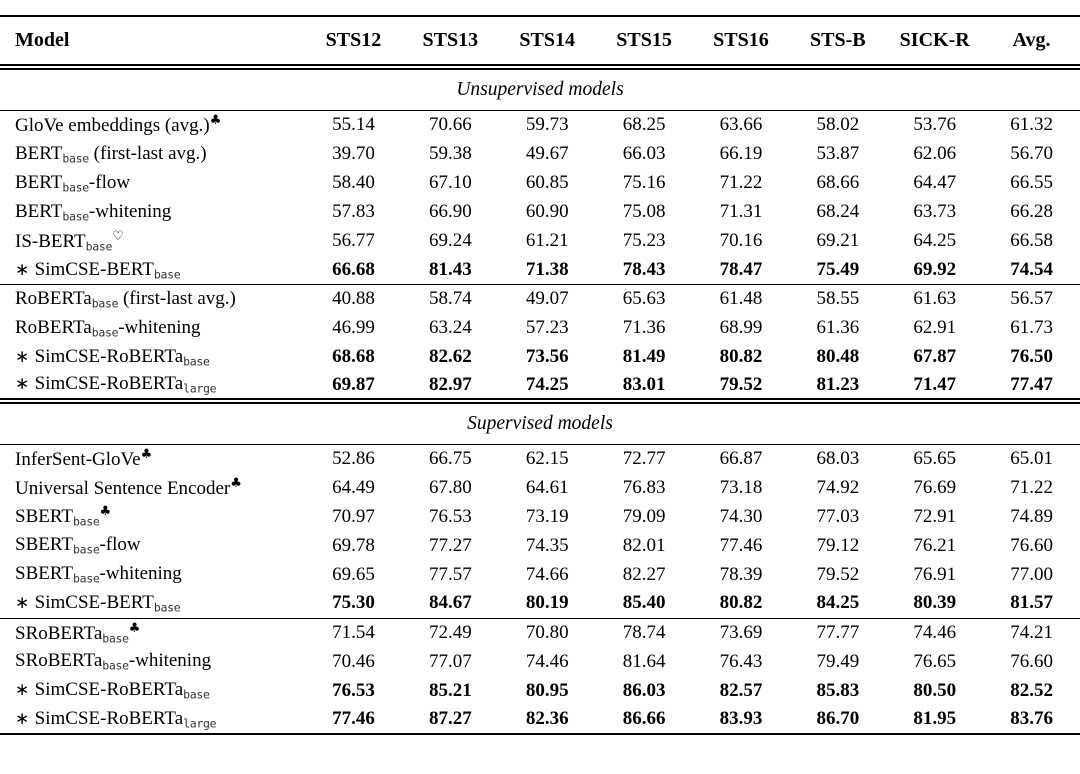 This screenshot has height=774, width=1080. Describe the element at coordinates (152, 154) in the screenshot. I see `model-name-cell: BERTbase (first-last avg.)` at that location.